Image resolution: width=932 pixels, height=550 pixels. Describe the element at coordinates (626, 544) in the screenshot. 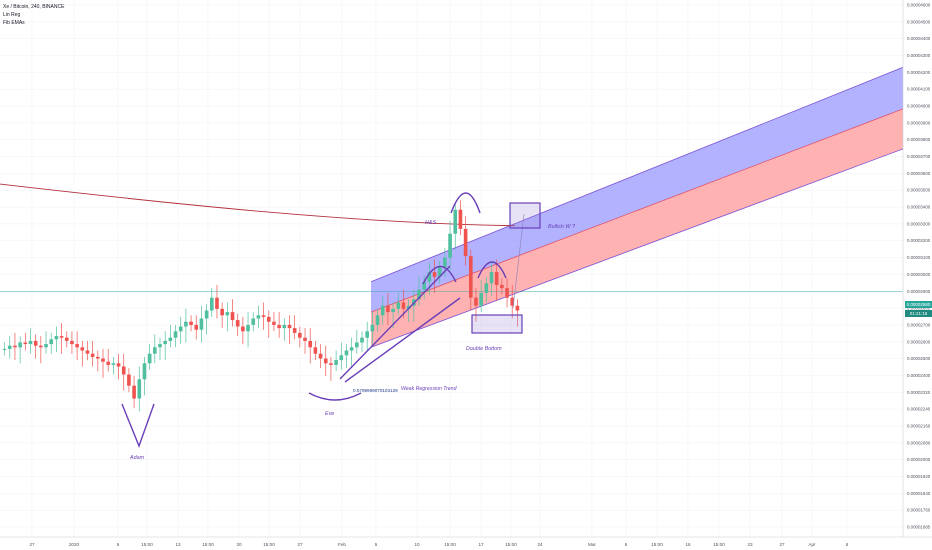

I see `time-axis-tick-label: 5` at that location.